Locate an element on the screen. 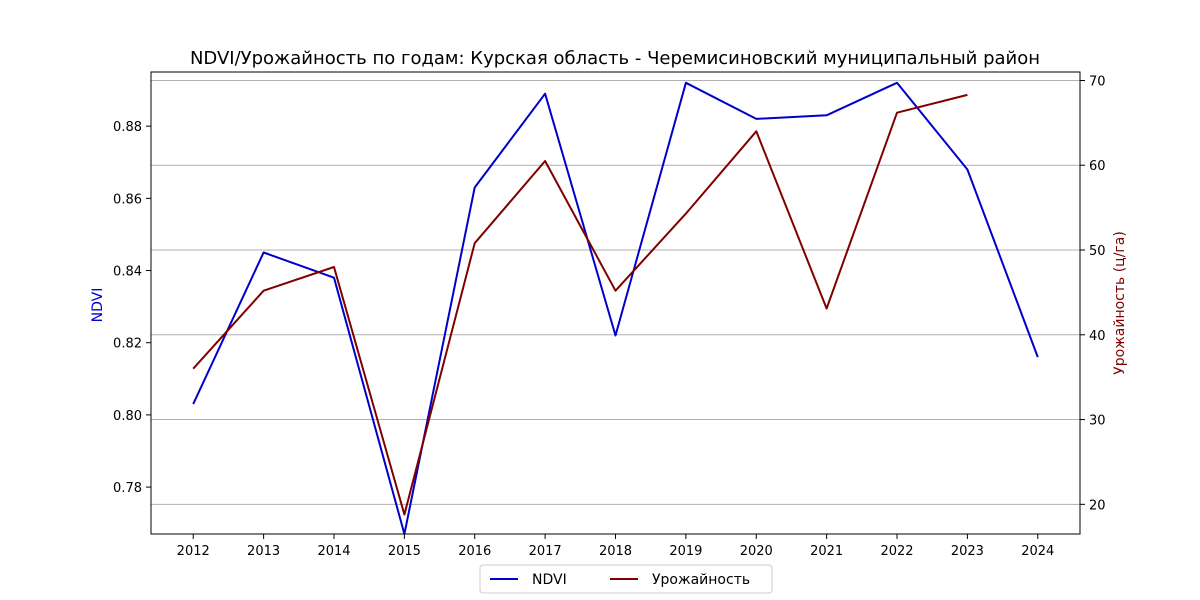 This screenshot has width=1200, height=600. y-left-tick-label: 0.82 is located at coordinates (127, 344).